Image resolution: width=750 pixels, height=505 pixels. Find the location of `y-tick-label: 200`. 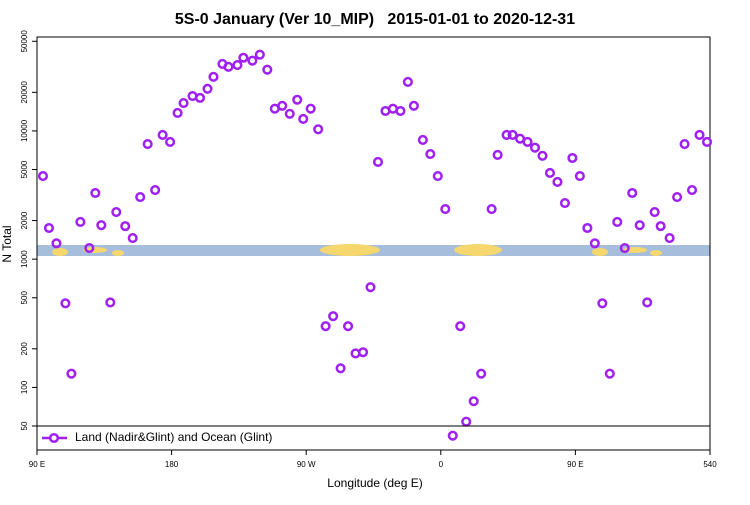

y-tick-label: 200 is located at coordinates (24, 349).